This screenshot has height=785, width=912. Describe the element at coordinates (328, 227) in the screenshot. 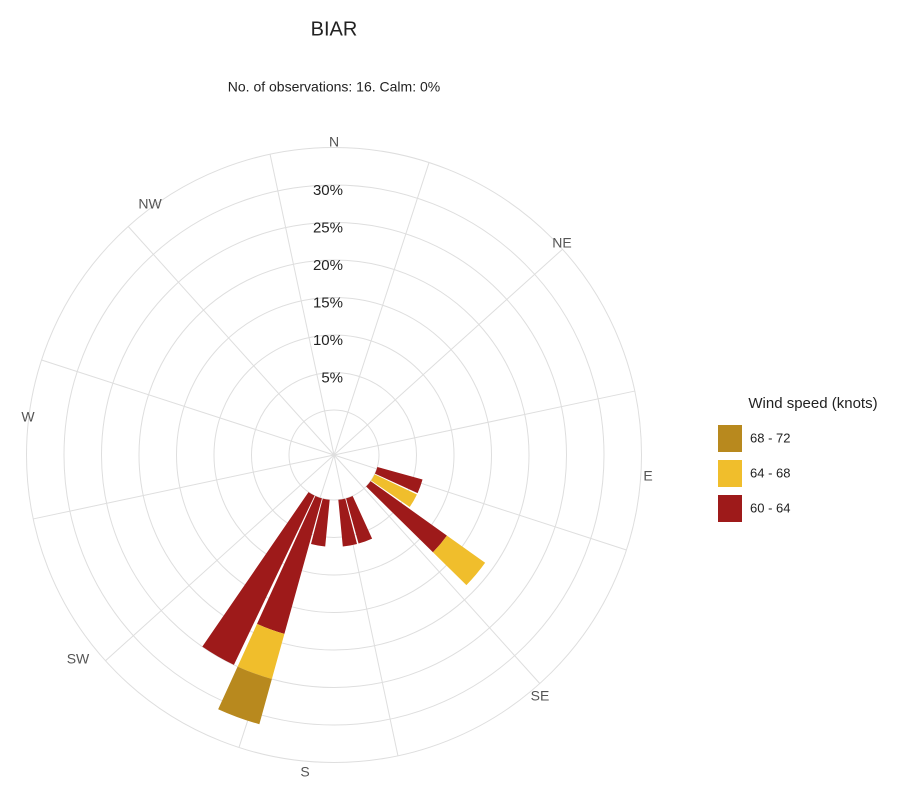

I see `y-tick-label: 25%` at that location.